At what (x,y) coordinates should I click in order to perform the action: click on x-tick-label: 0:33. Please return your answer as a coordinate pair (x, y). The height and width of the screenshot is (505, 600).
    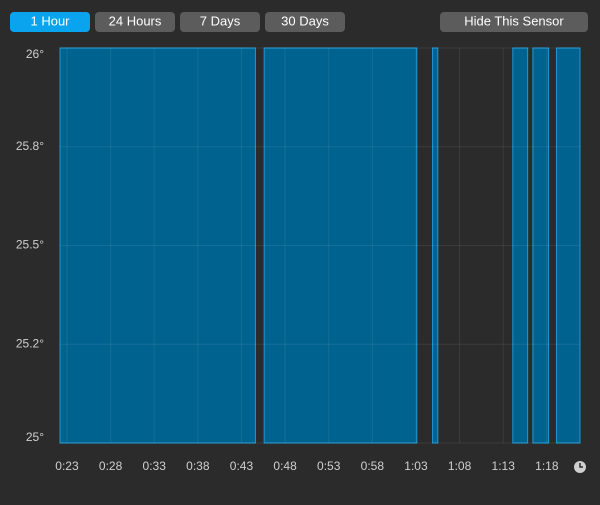
    Looking at the image, I should click on (155, 466).